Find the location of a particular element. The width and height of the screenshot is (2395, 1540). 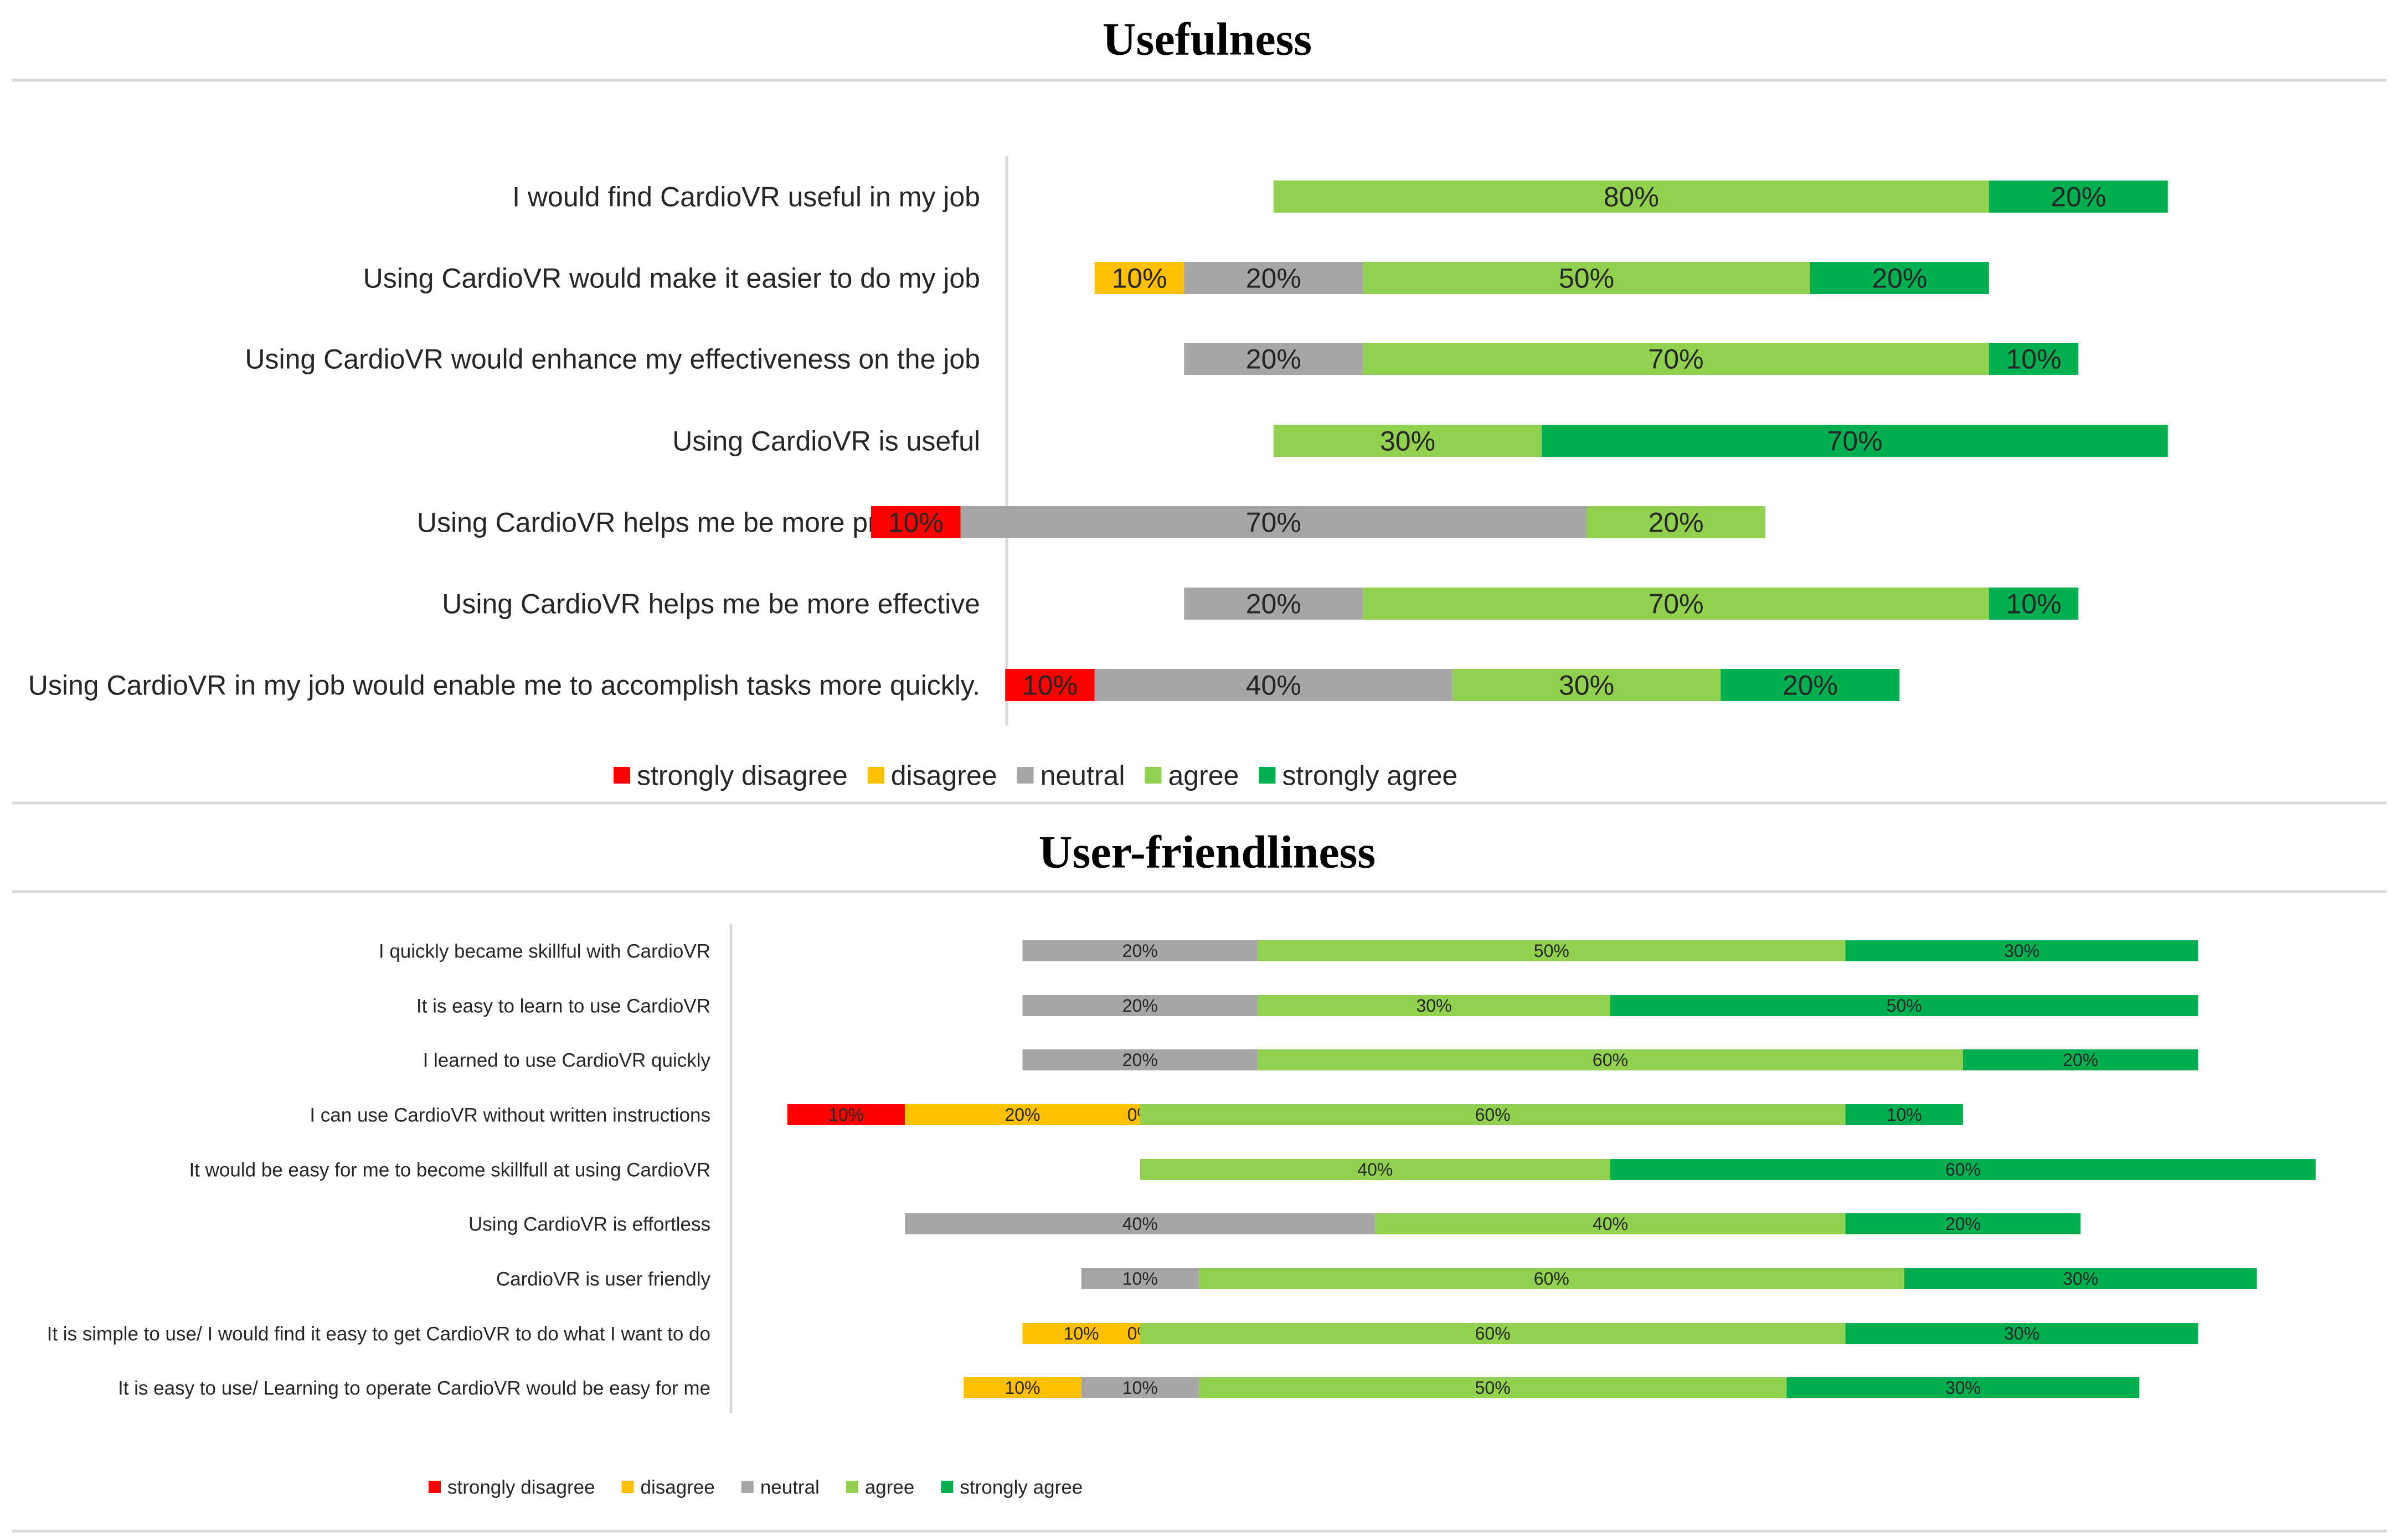

user-friendliness-category-label: Using CardioVR is effortless is located at coordinates (589, 1224).